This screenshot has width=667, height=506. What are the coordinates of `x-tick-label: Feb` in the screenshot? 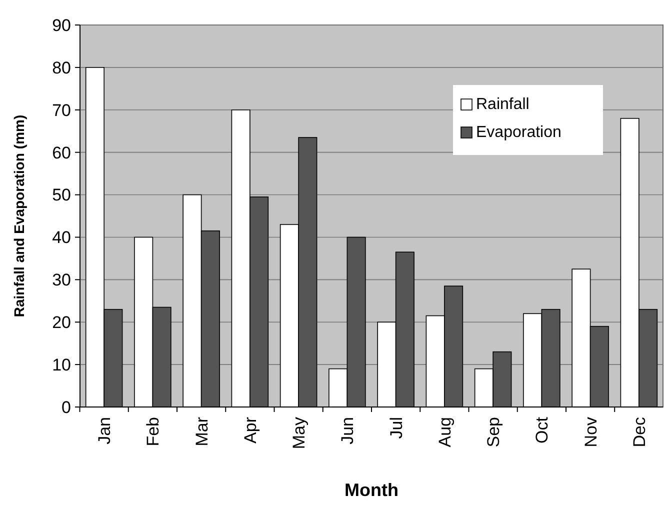 It's located at (153, 431).